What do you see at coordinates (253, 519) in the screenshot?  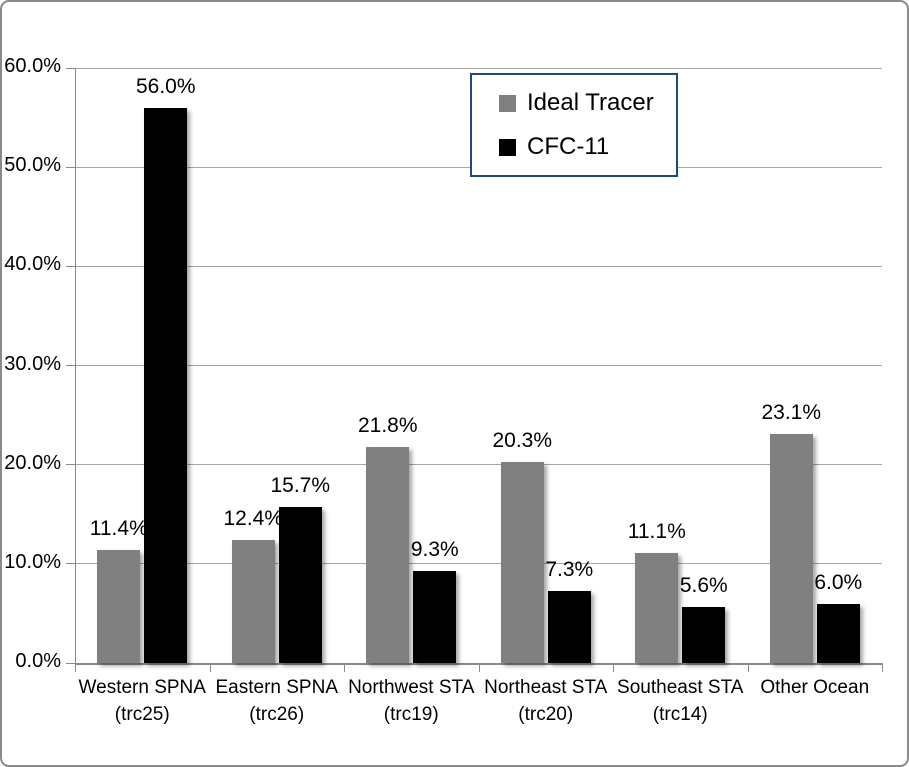 I see `value-label: 12.4%` at bounding box center [253, 519].